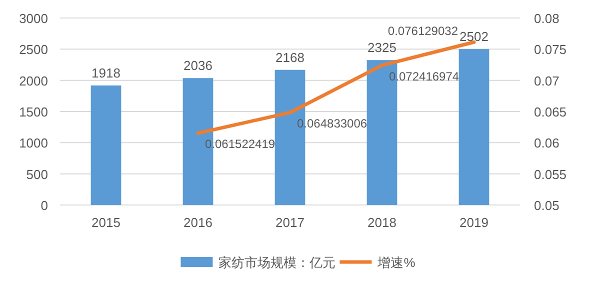 This screenshot has height=287, width=600. Describe the element at coordinates (198, 222) in the screenshot. I see `x-tick-label: 2016` at that location.